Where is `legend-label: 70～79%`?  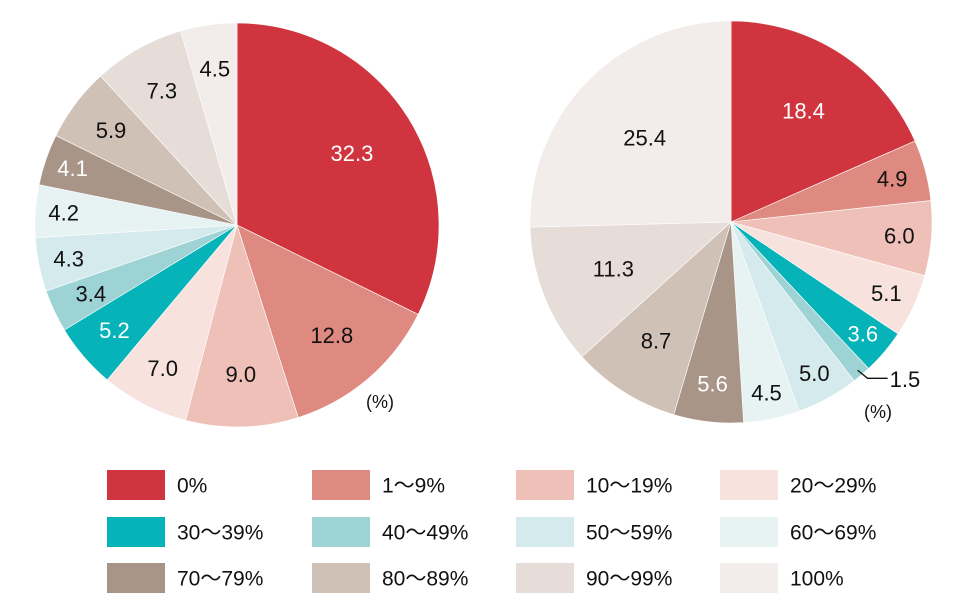 legend-label: 70～79% is located at coordinates (220, 579).